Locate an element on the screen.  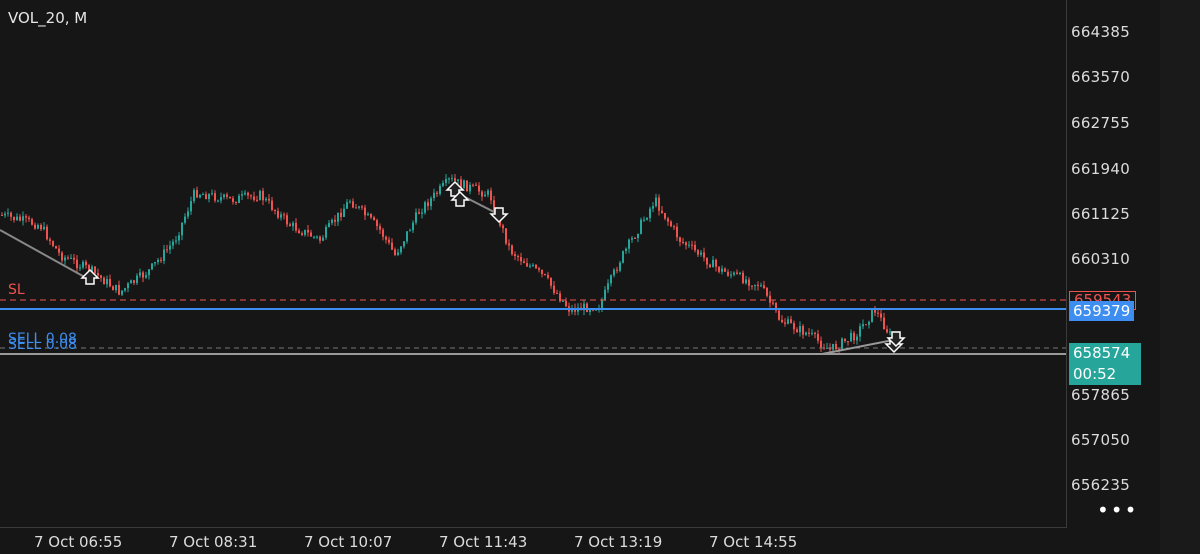
sl-label: SL is located at coordinates (16, 290).